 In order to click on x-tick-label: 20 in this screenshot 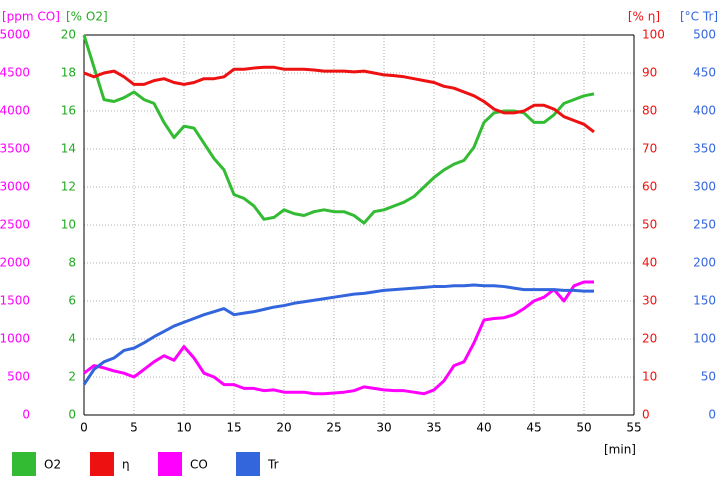, I will do `click(283, 428)`.